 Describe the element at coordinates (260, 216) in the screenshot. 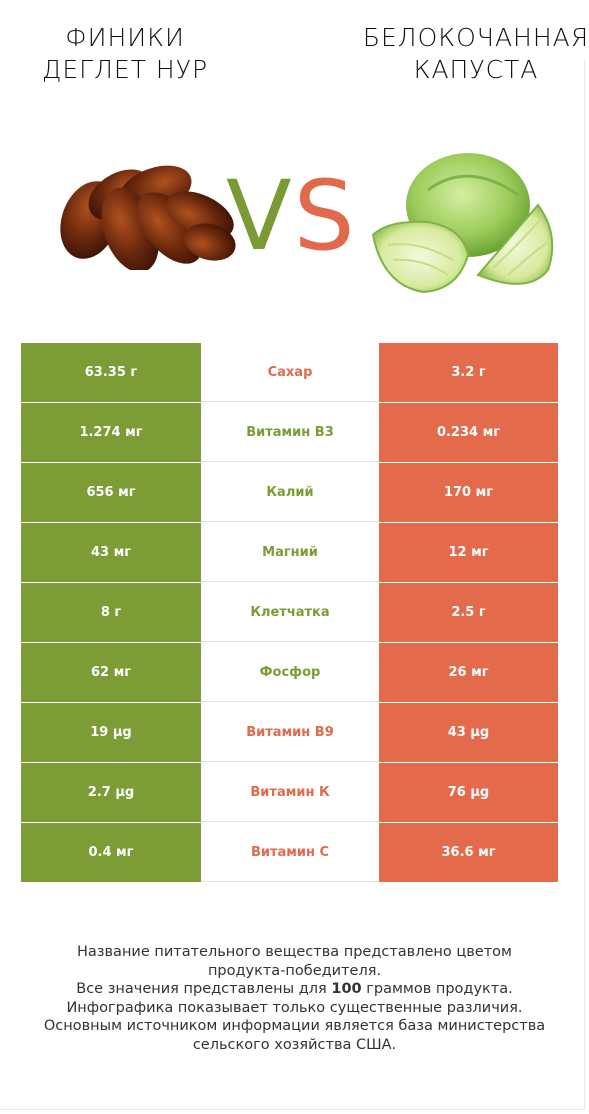

I see `vs-v: V` at that location.